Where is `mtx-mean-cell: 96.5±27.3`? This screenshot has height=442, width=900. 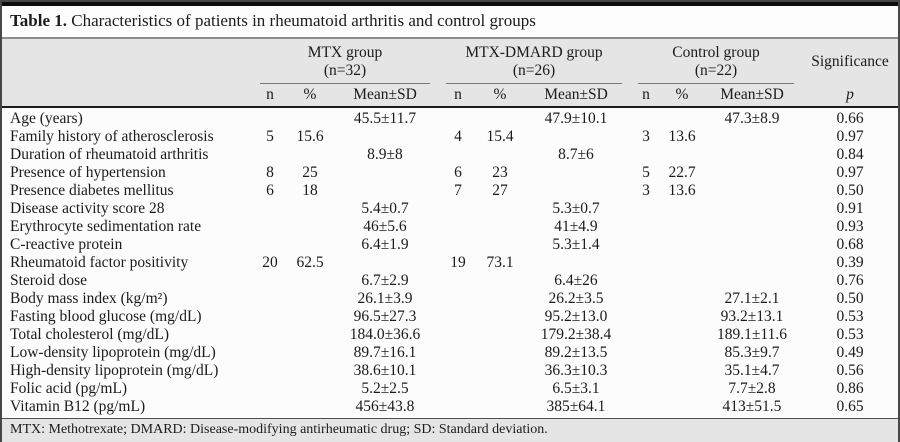 mtx-mean-cell: 96.5±27.3 is located at coordinates (385, 316).